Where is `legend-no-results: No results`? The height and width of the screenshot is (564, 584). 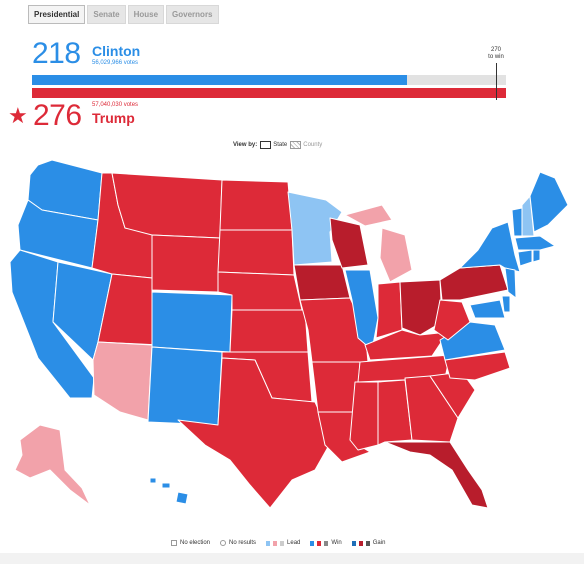 legend-no-results: No results is located at coordinates (238, 543).